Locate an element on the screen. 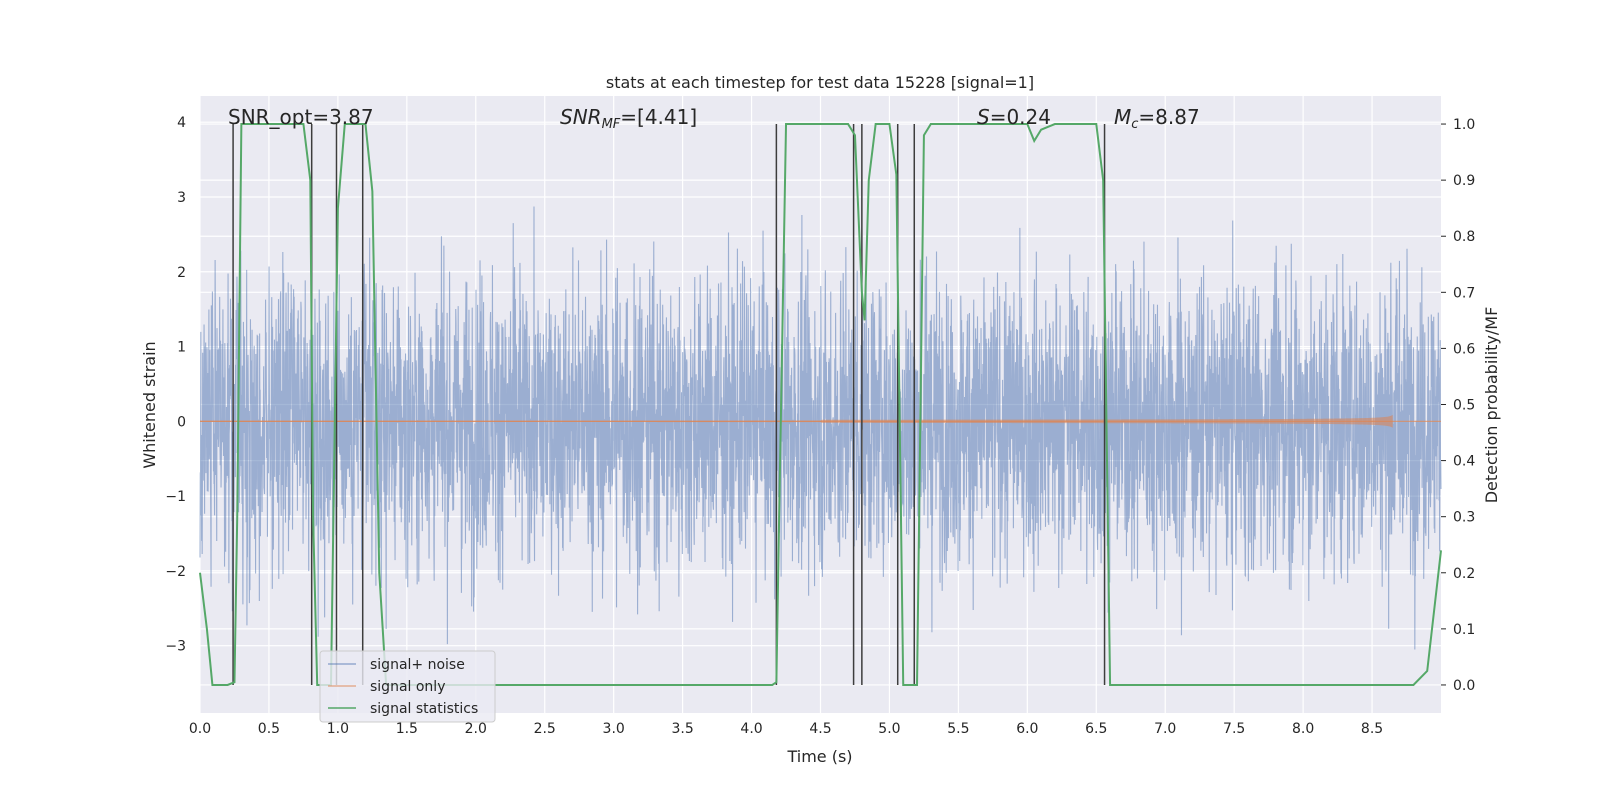 This screenshot has height=800, width=1600. annotation-mc-sub: c is located at coordinates (1134, 124).